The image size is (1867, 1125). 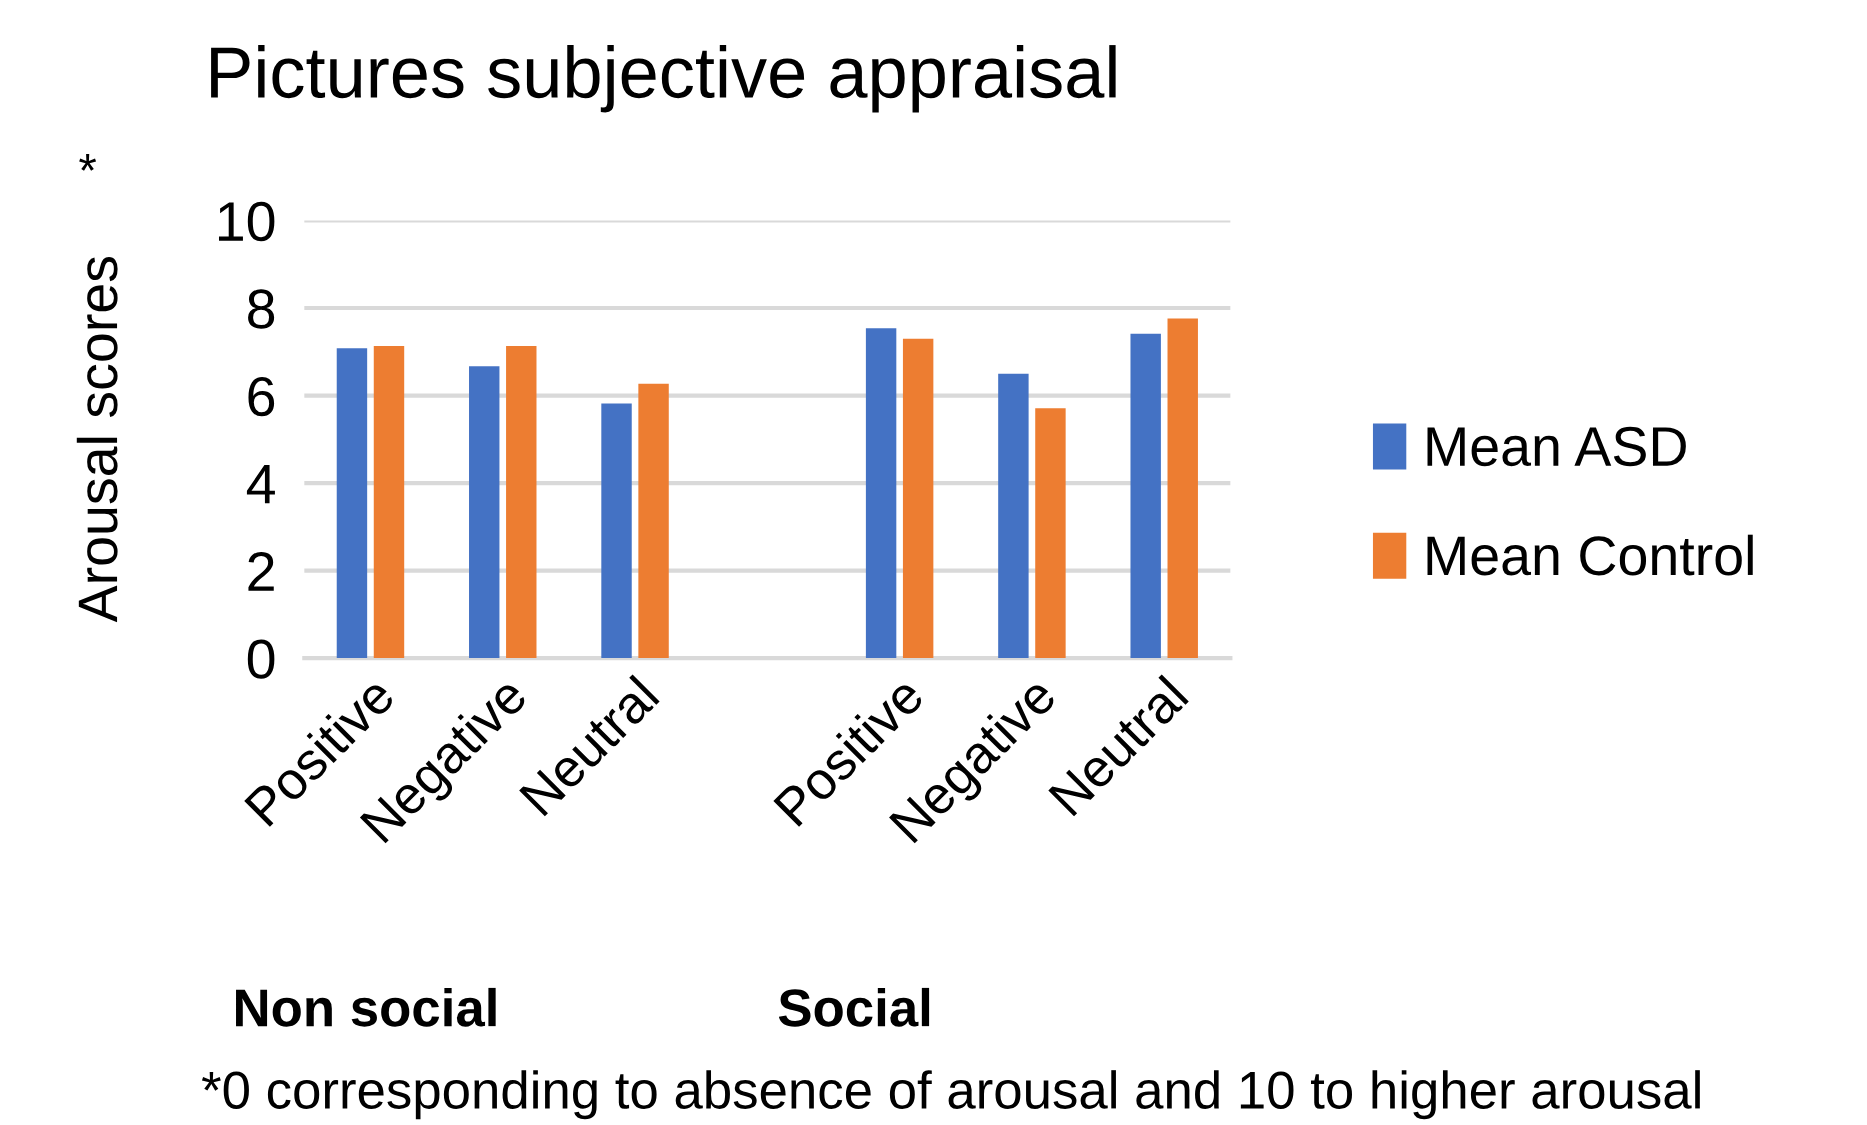 What do you see at coordinates (1556, 446) in the screenshot?
I see `legend-label: Mean ASD` at bounding box center [1556, 446].